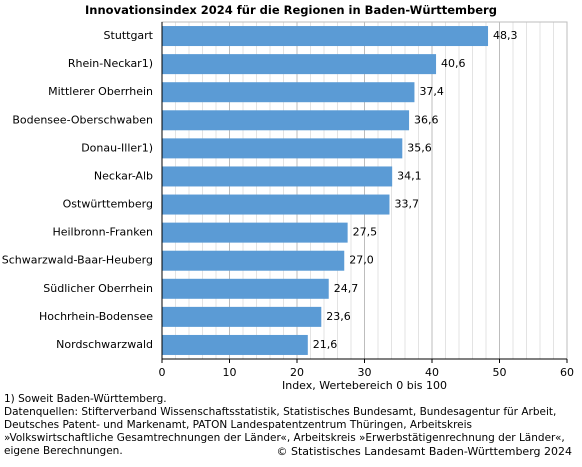 The width and height of the screenshot is (582, 467). What do you see at coordinates (432, 372) in the screenshot?
I see `x-tick-label: 40` at bounding box center [432, 372].